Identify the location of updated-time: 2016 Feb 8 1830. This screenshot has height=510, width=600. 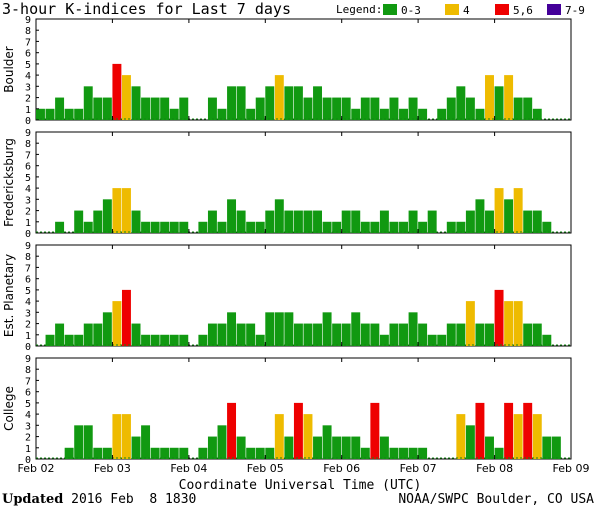
(130, 499).